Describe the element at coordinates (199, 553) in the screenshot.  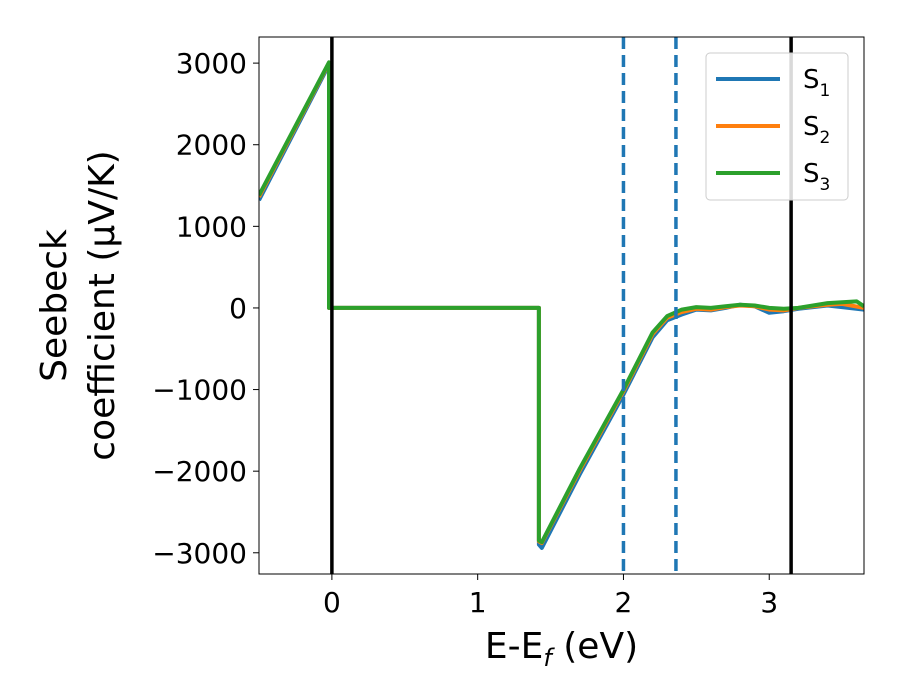
I see `y-tick-label: −3000` at that location.